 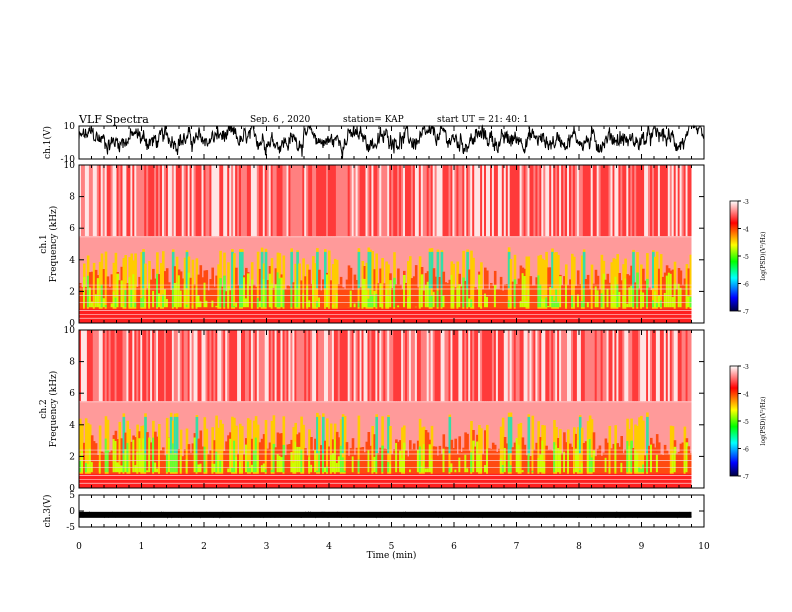 I want to click on ch2-spectrogram-activity-cyan, so click(x=529, y=435).